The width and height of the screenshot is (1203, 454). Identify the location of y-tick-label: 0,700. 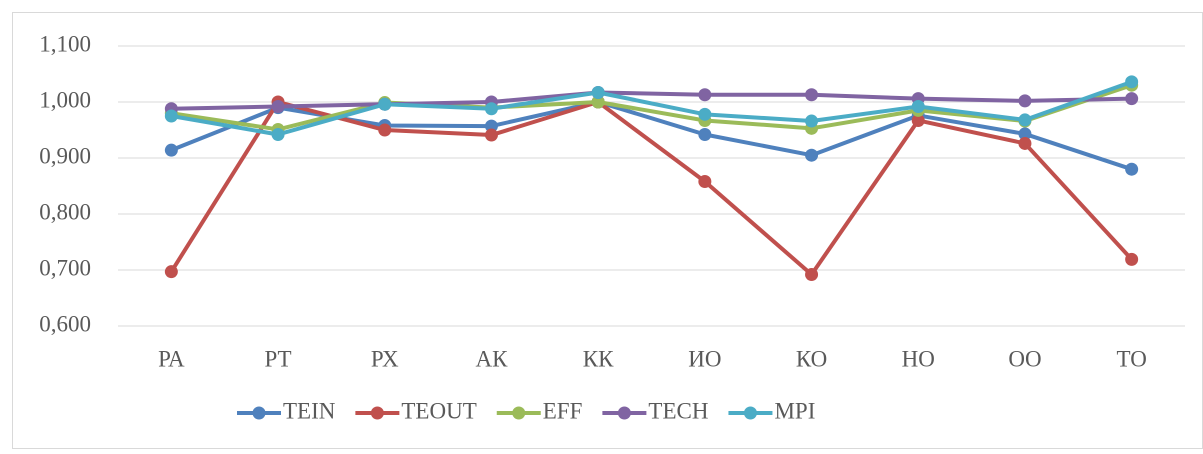
(65, 267).